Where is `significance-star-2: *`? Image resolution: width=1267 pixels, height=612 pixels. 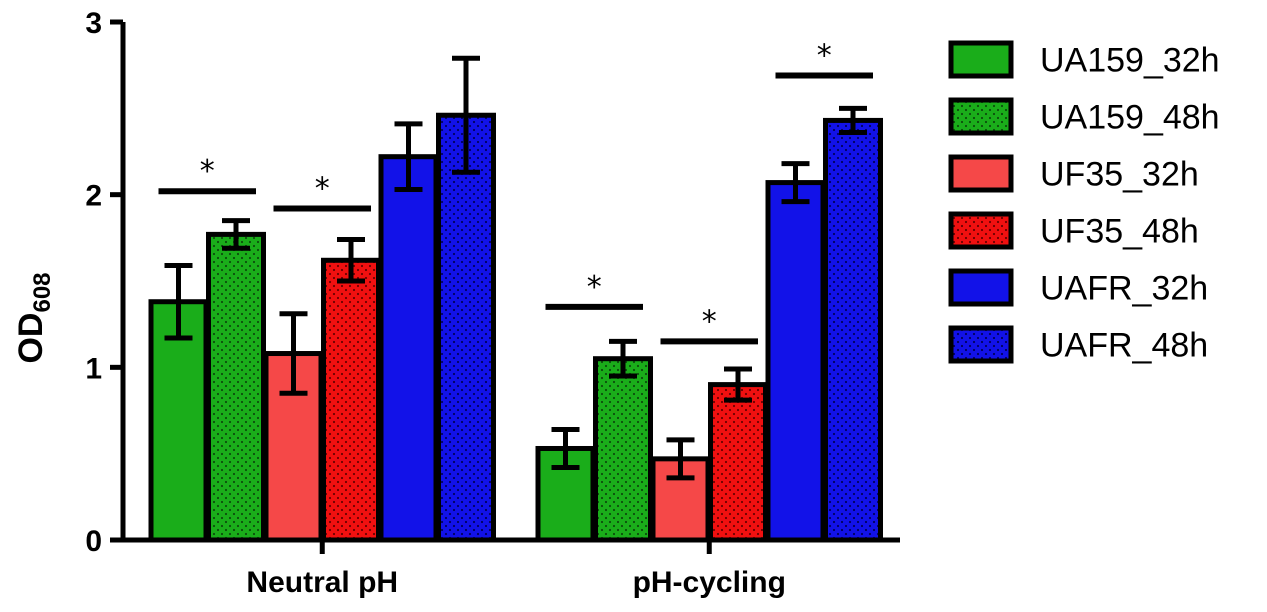 significance-star-2: * is located at coordinates (322, 188).